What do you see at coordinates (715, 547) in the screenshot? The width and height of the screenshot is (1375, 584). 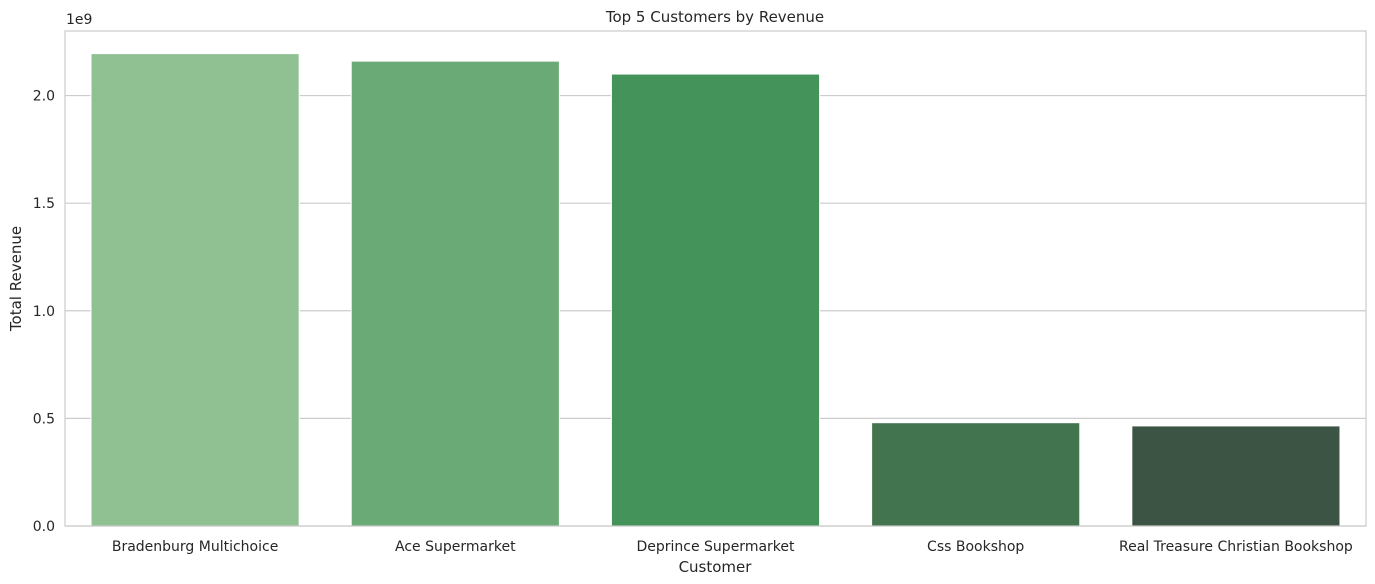 I see `x-tick-label: Deprince Supermarket` at bounding box center [715, 547].